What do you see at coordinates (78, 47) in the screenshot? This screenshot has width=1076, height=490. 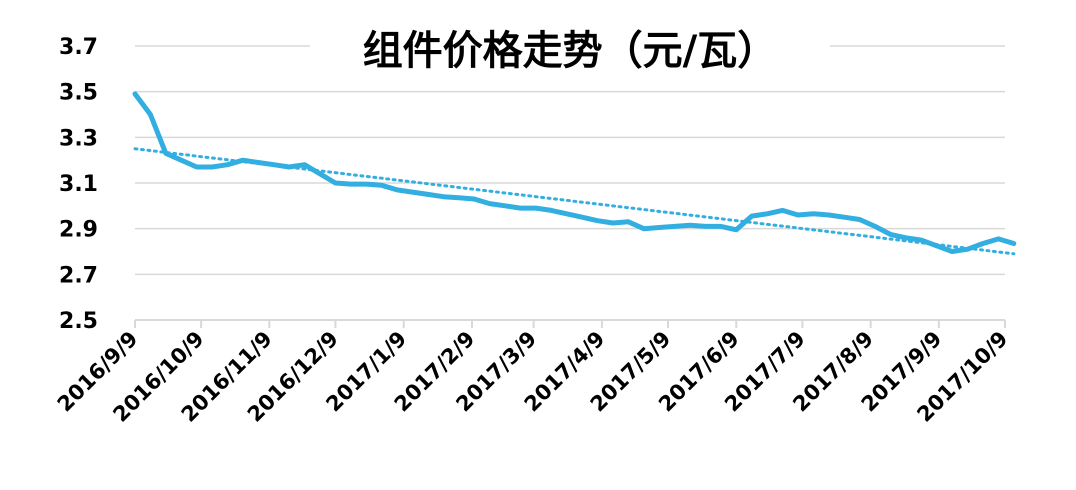 I see `y-tick-label: 3.7` at bounding box center [78, 47].